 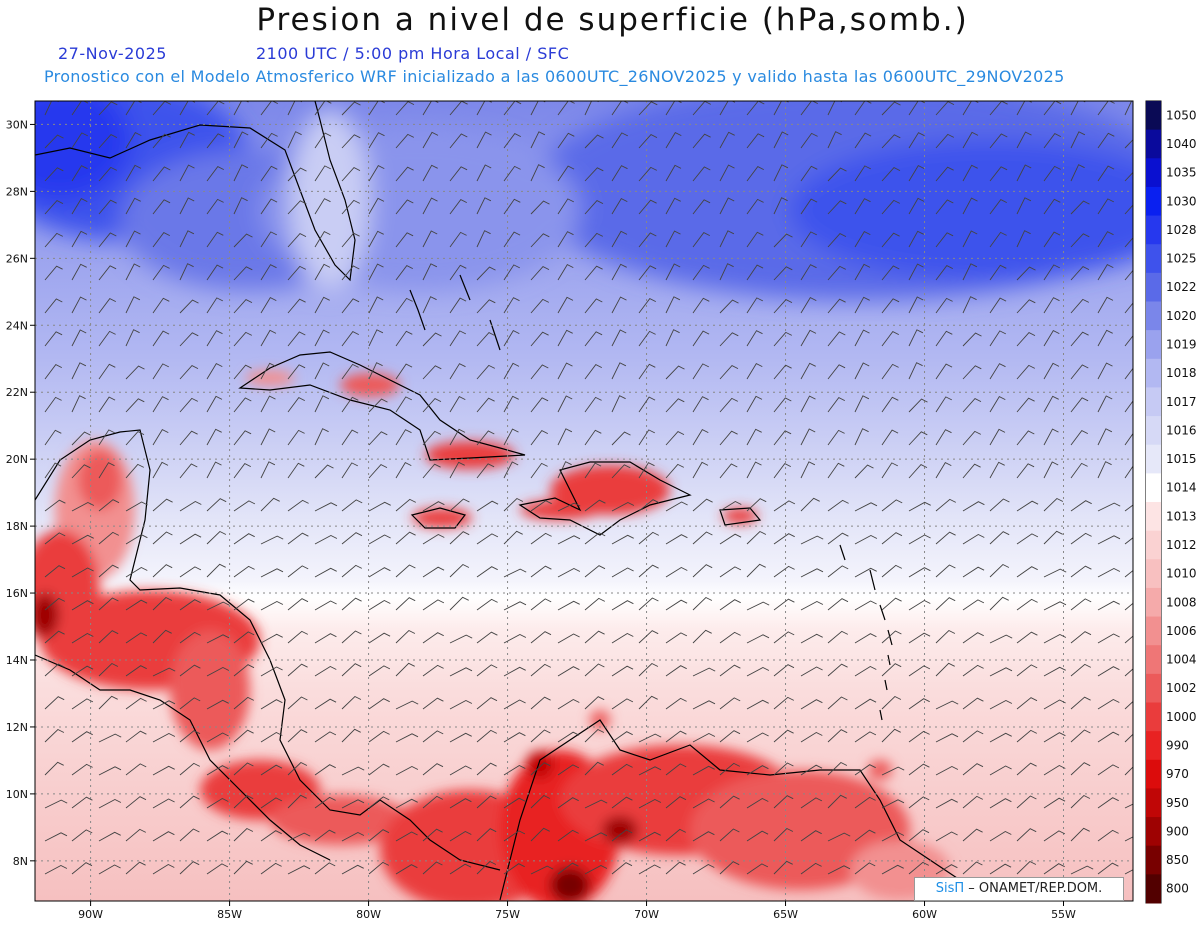 What do you see at coordinates (1181, 316) in the screenshot?
I see `colorbar-label: 1020` at bounding box center [1181, 316].